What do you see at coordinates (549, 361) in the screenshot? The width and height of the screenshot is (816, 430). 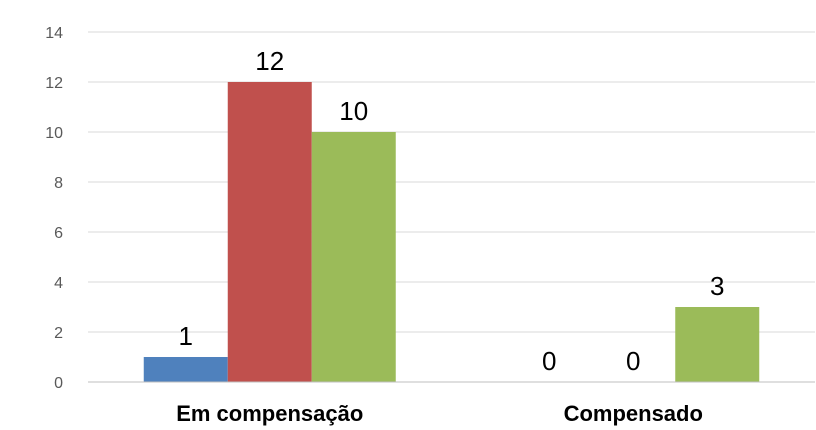 I see `data-label-series0-cat1: 0` at bounding box center [549, 361].